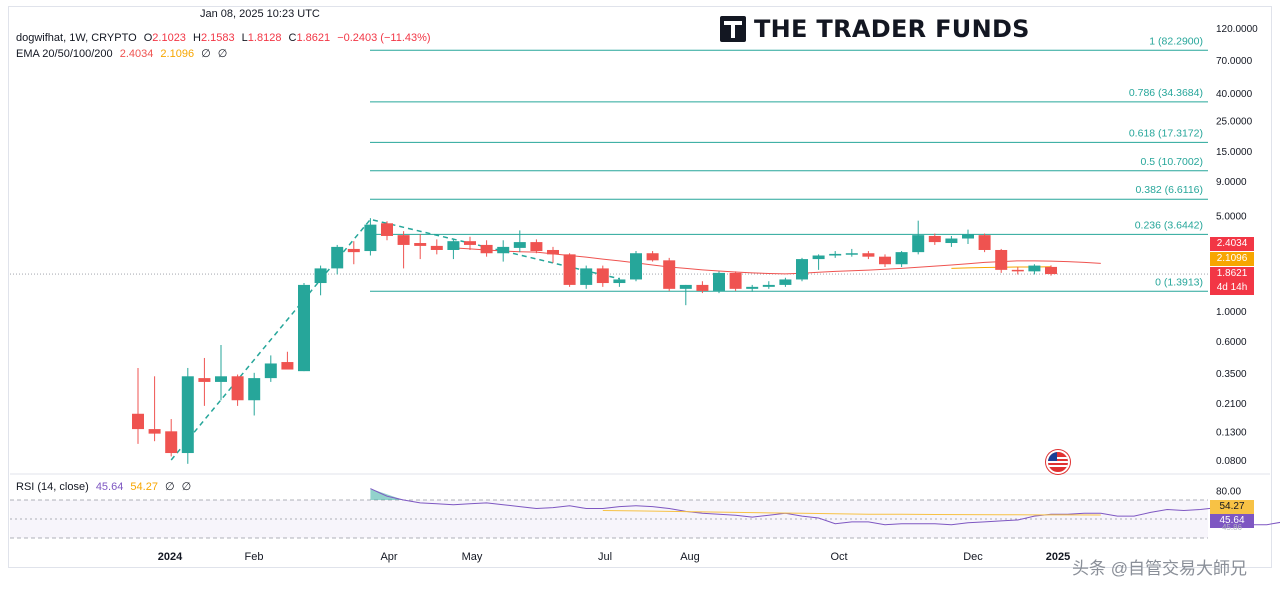  What do you see at coordinates (1232, 259) in the screenshot?
I see `ema50-price-tag: 2.1096` at bounding box center [1232, 259].